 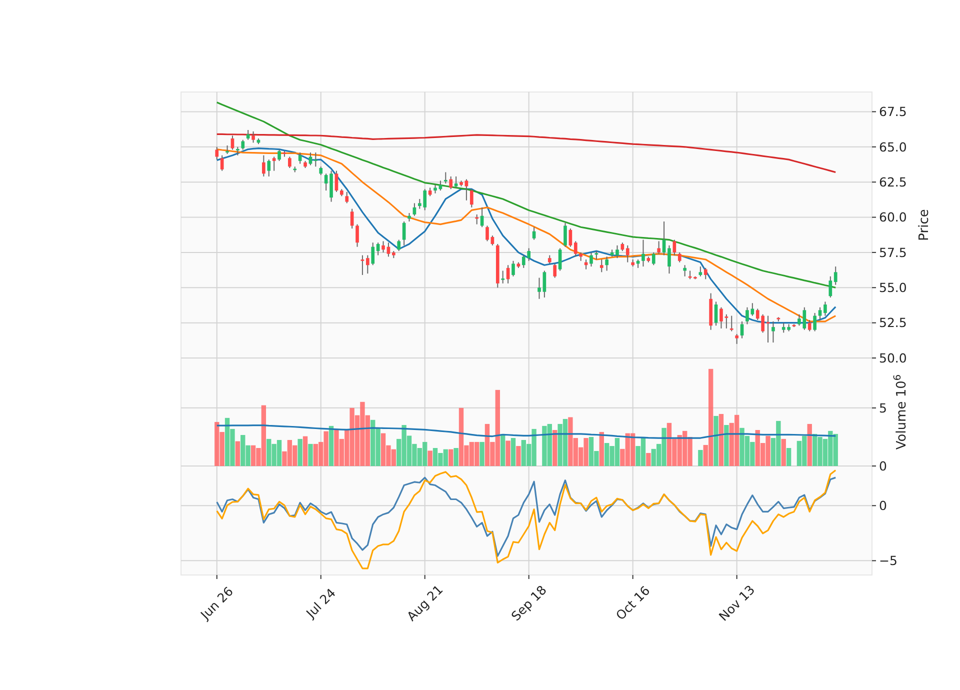 I want to click on y-tick-label: 65.0, so click(x=893, y=146).